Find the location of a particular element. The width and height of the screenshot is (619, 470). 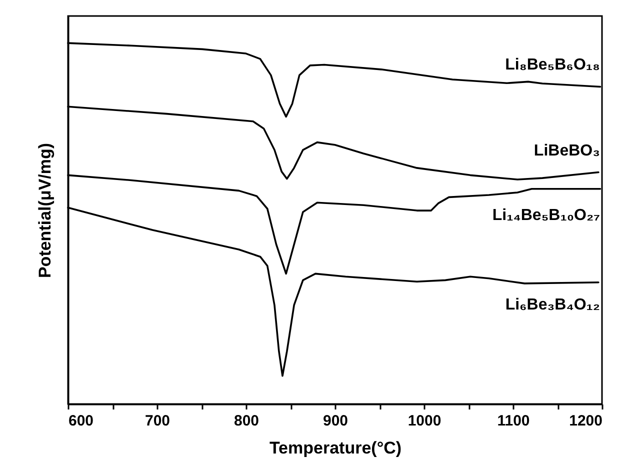

x-tick-label: 800 is located at coordinates (247, 421).